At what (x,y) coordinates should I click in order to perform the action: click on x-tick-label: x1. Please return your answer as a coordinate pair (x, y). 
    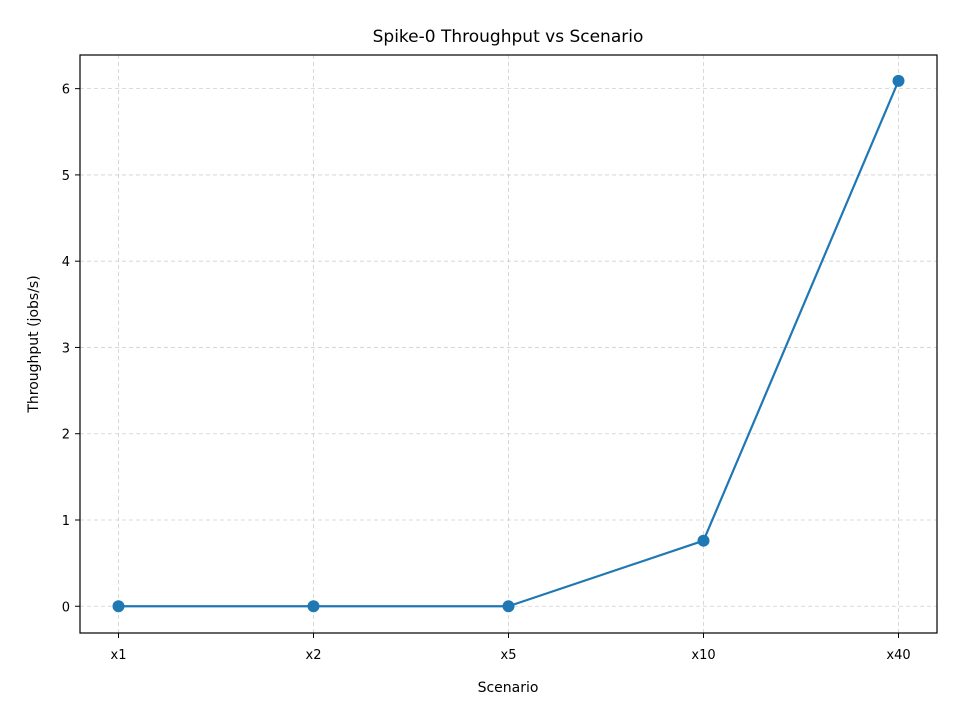
    Looking at the image, I should click on (119, 655).